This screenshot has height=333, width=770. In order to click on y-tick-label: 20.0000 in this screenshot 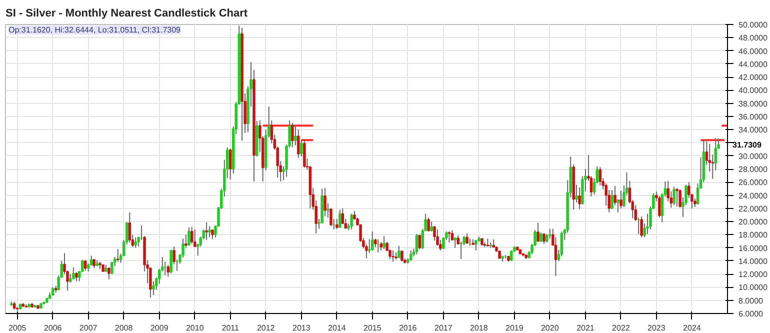, I will do `click(753, 222)`.